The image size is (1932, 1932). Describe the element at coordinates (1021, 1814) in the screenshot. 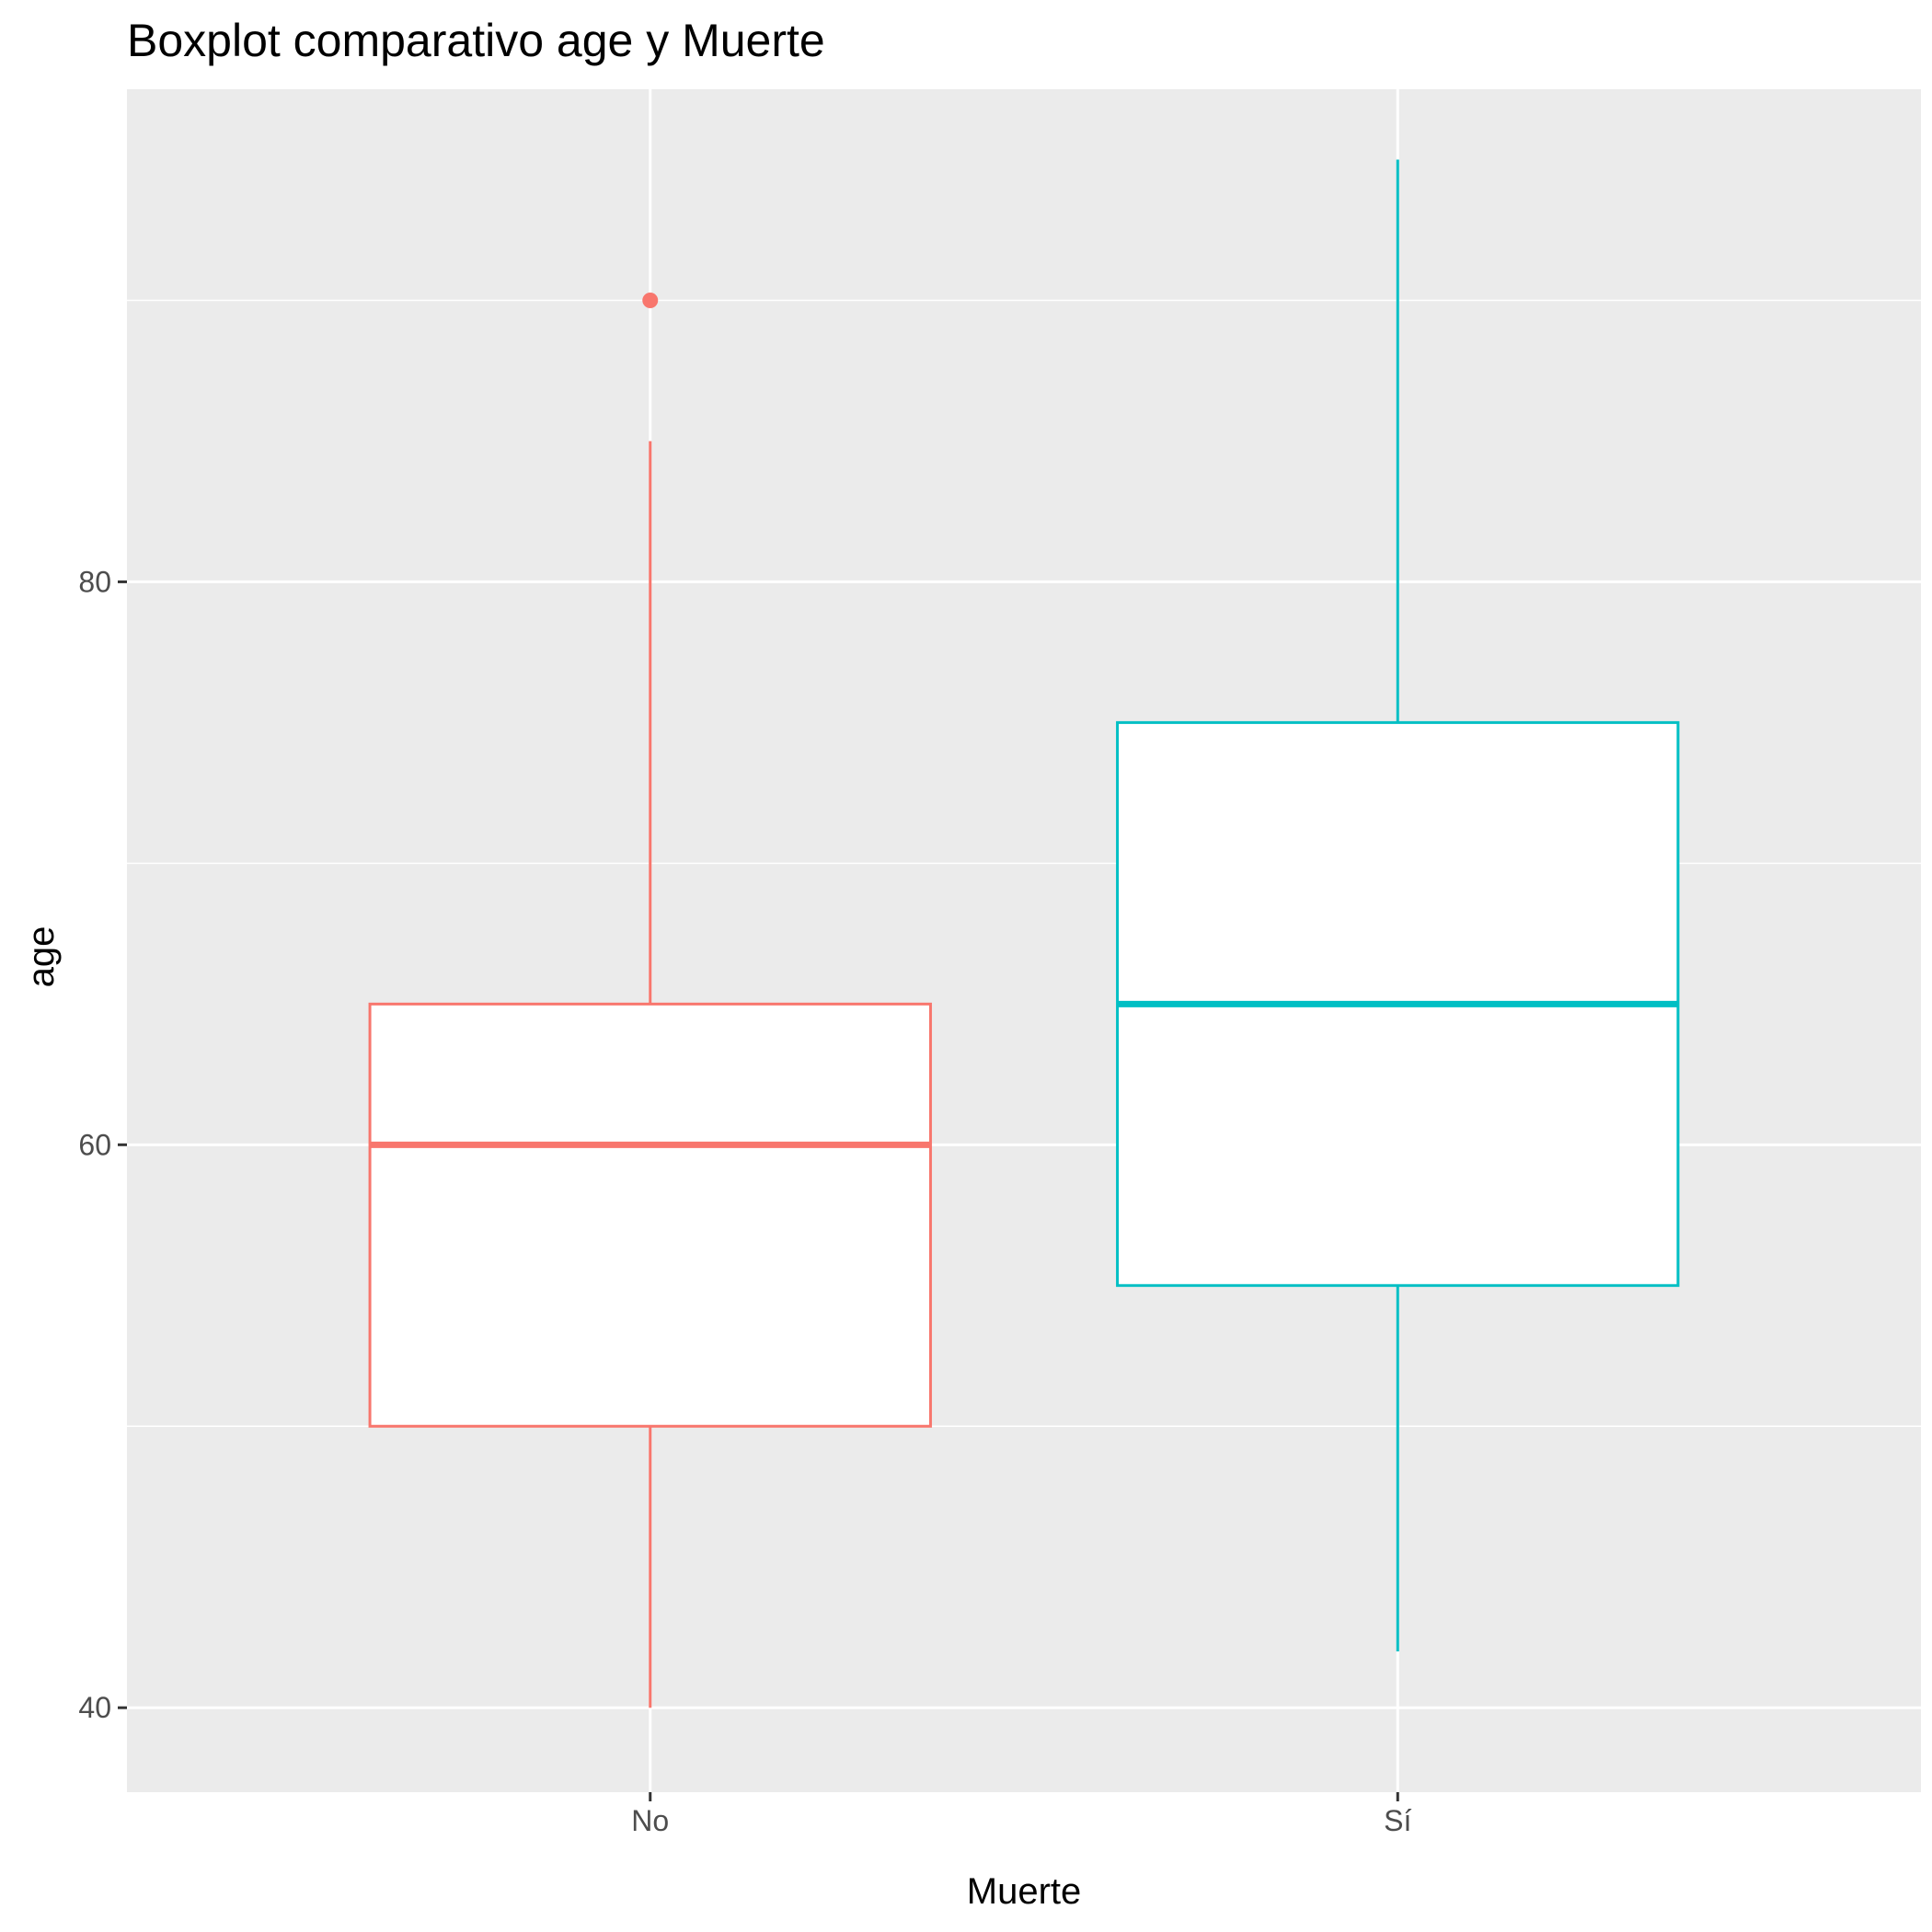

I see `x-axis: No Sí` at that location.